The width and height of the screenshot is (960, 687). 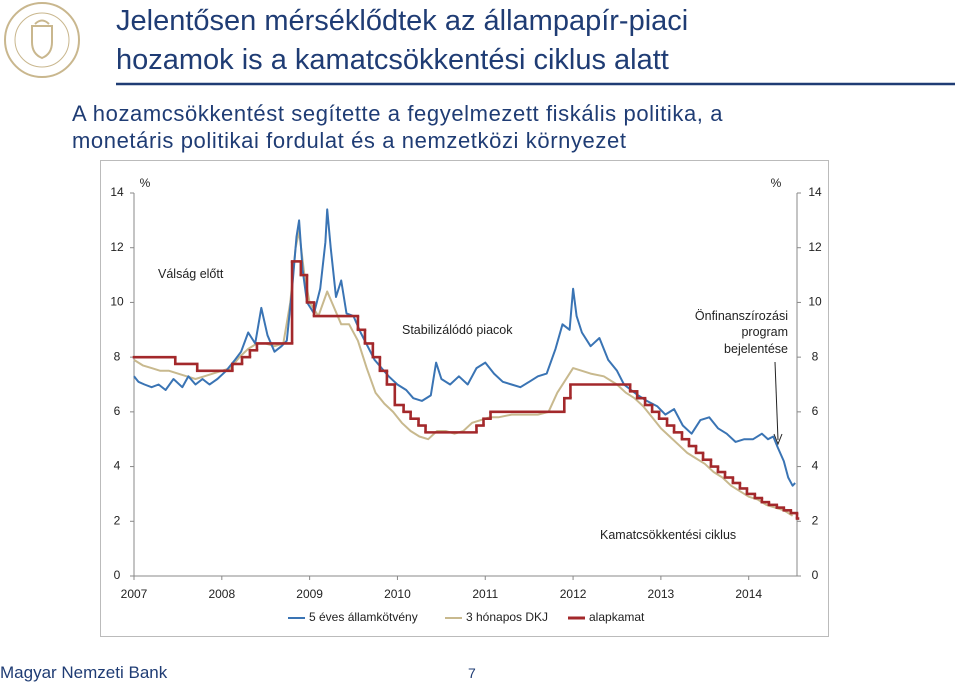 What do you see at coordinates (472, 673) in the screenshot?
I see `page-number: 7` at bounding box center [472, 673].